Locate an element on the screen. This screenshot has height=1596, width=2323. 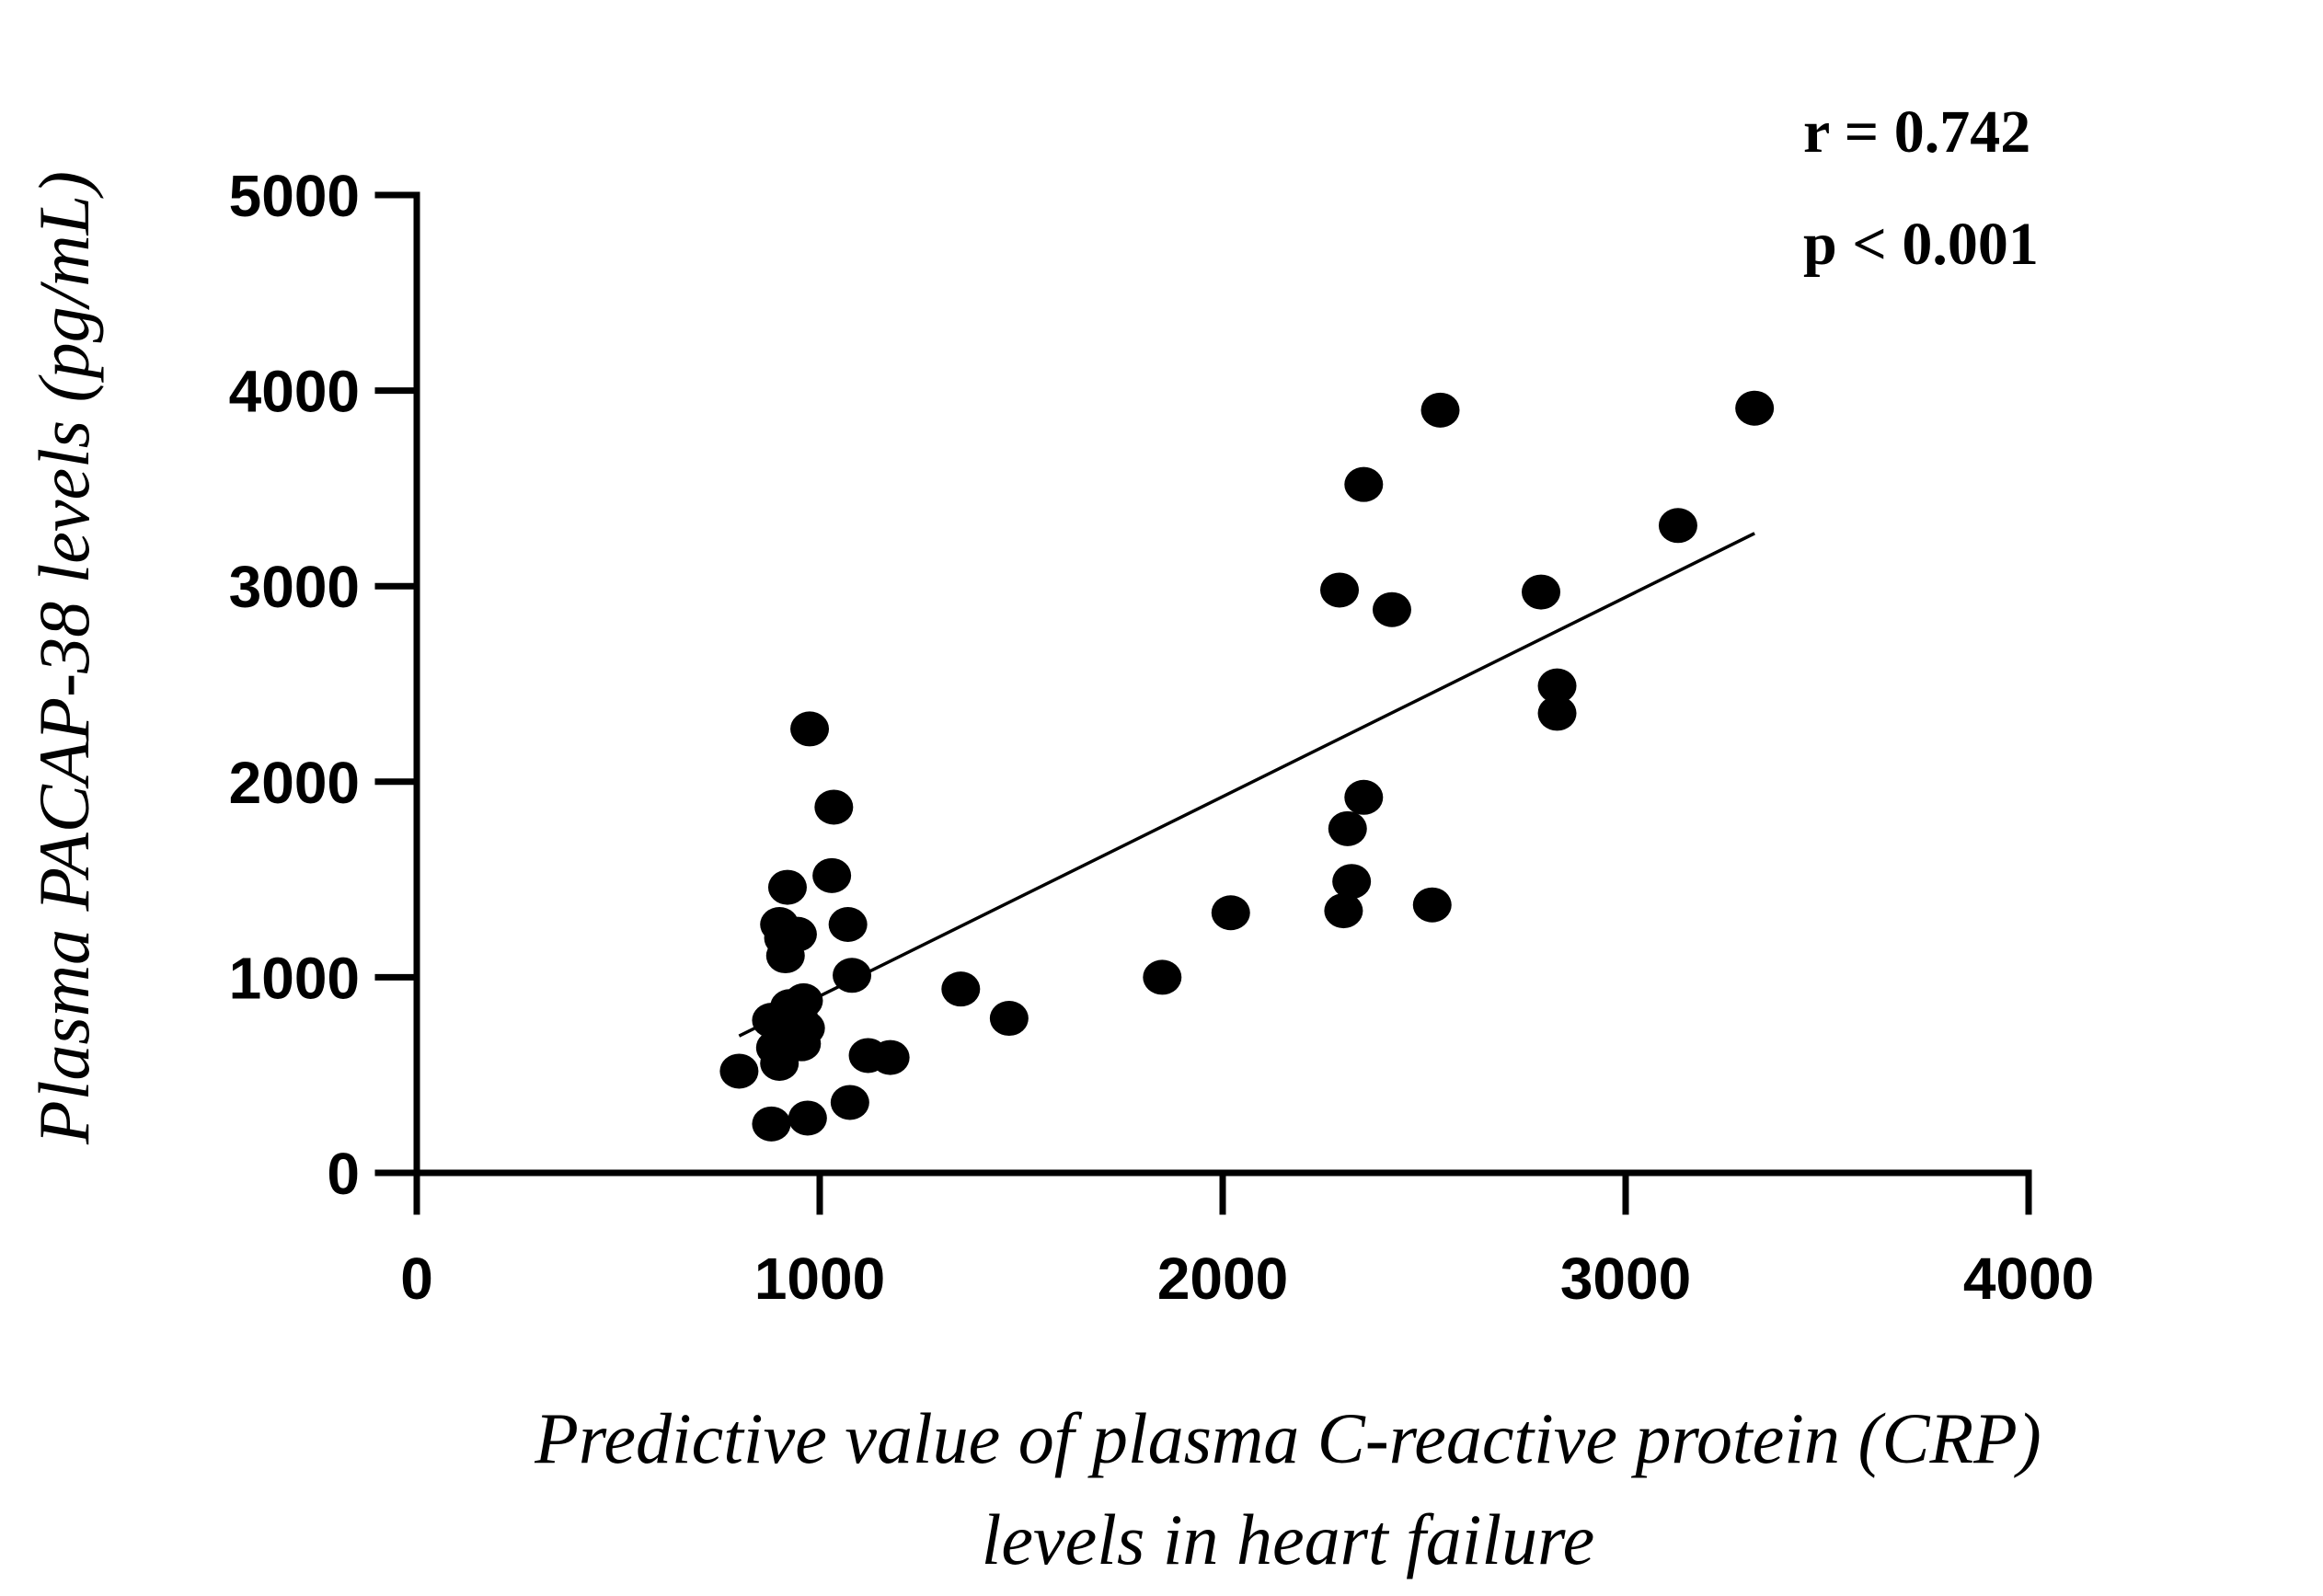
y-tick-label: 0 is located at coordinates (343, 1174).